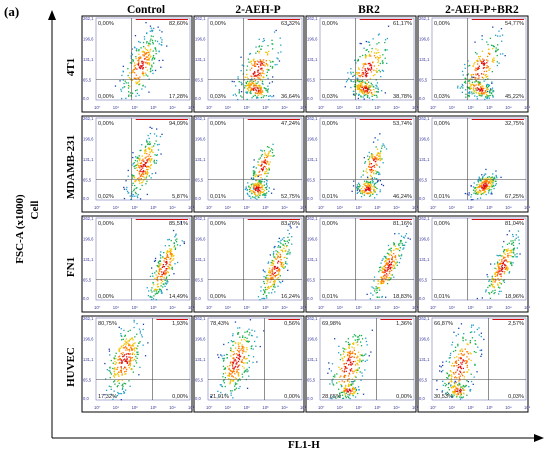  I want to click on x-tick-label: 10², so click(135, 207).